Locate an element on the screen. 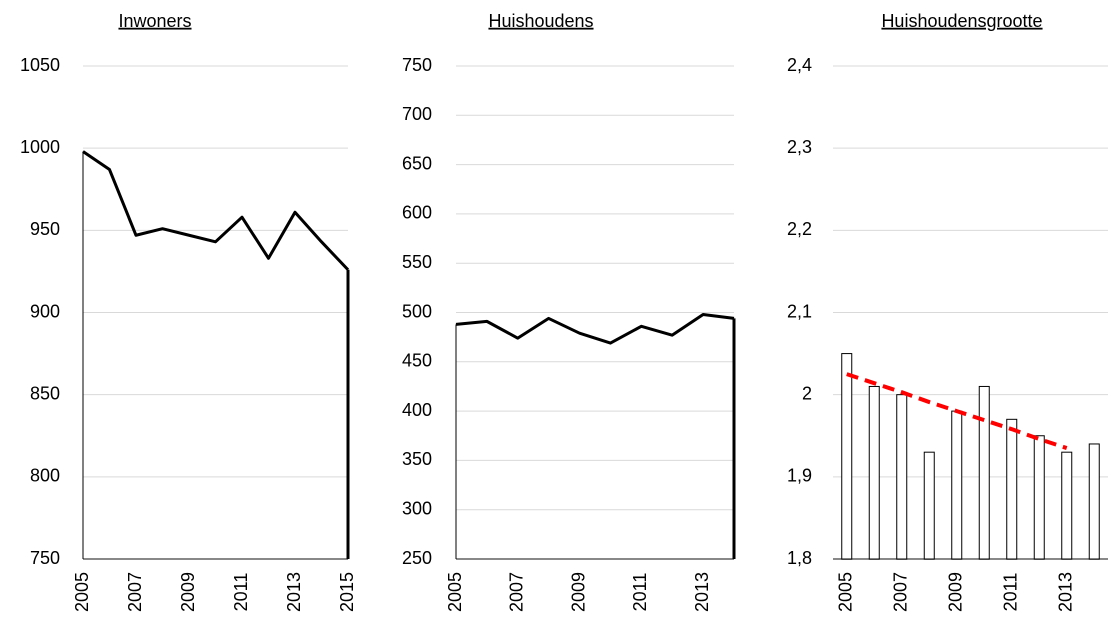  y-tick-label: 350 is located at coordinates (417, 459).